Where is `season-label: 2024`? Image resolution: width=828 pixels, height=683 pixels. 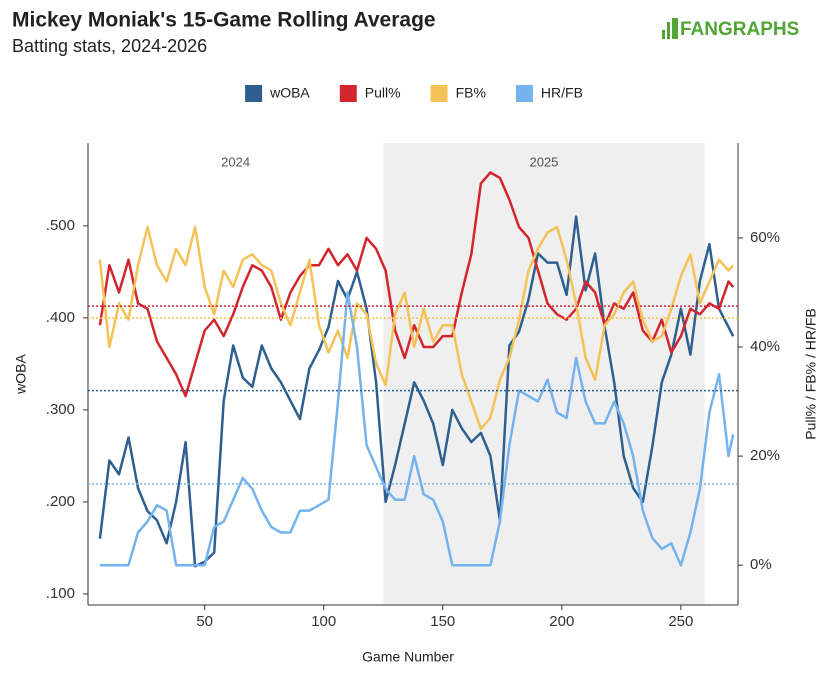
season-label: 2024 is located at coordinates (235, 161).